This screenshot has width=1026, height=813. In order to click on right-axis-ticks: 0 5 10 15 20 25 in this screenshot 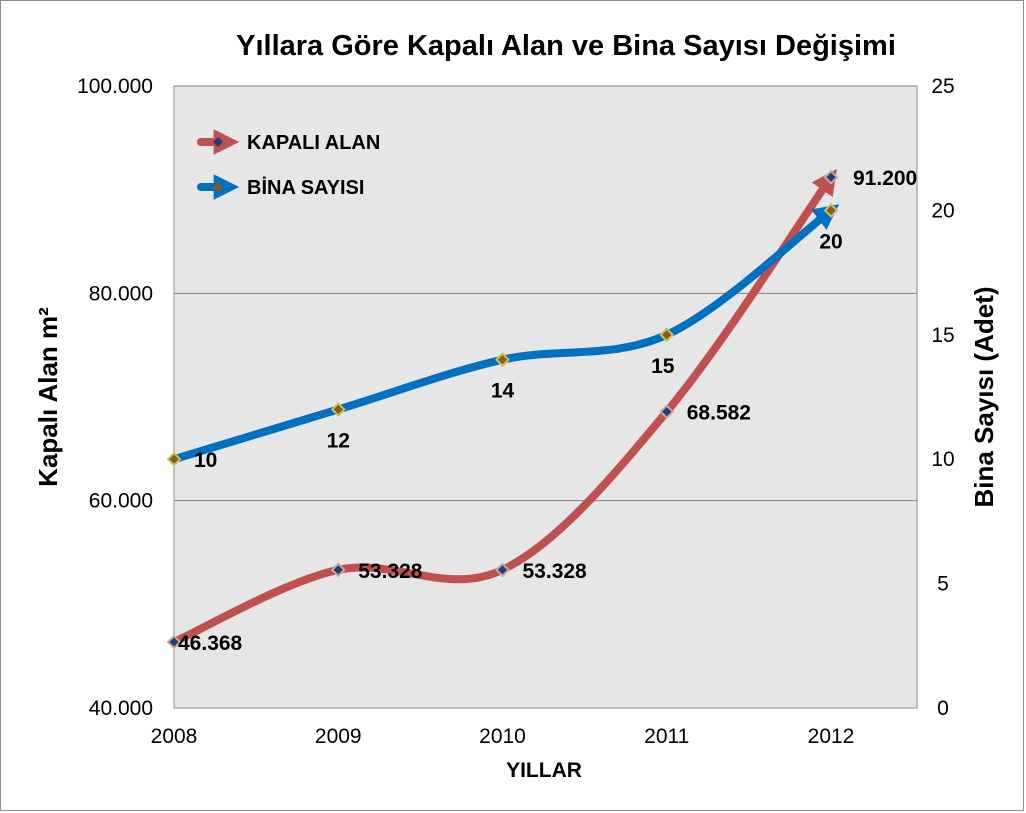, I will do `click(942, 397)`.